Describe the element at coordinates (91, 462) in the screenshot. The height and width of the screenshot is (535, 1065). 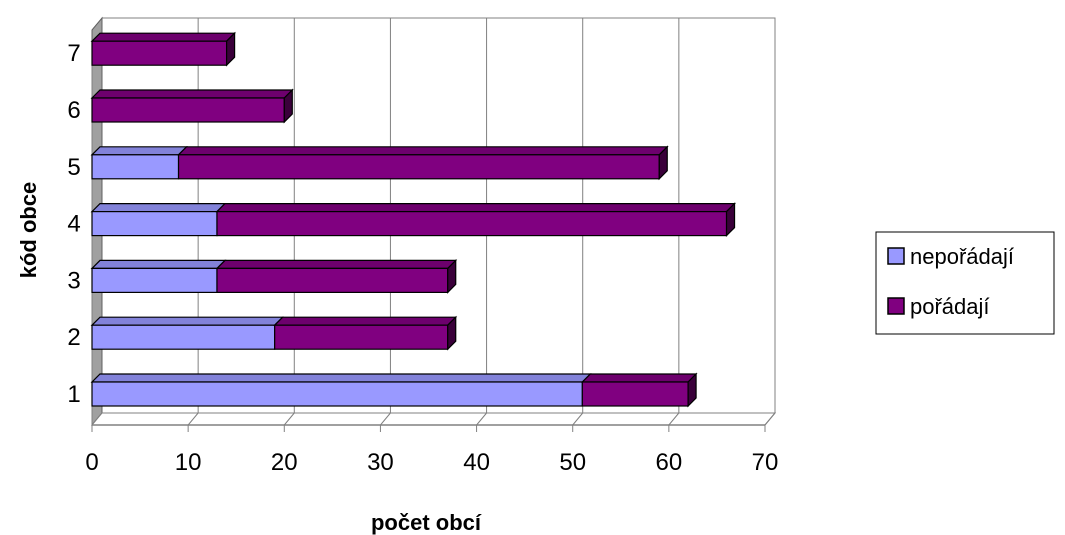
I see `x-tick-label: 0` at that location.